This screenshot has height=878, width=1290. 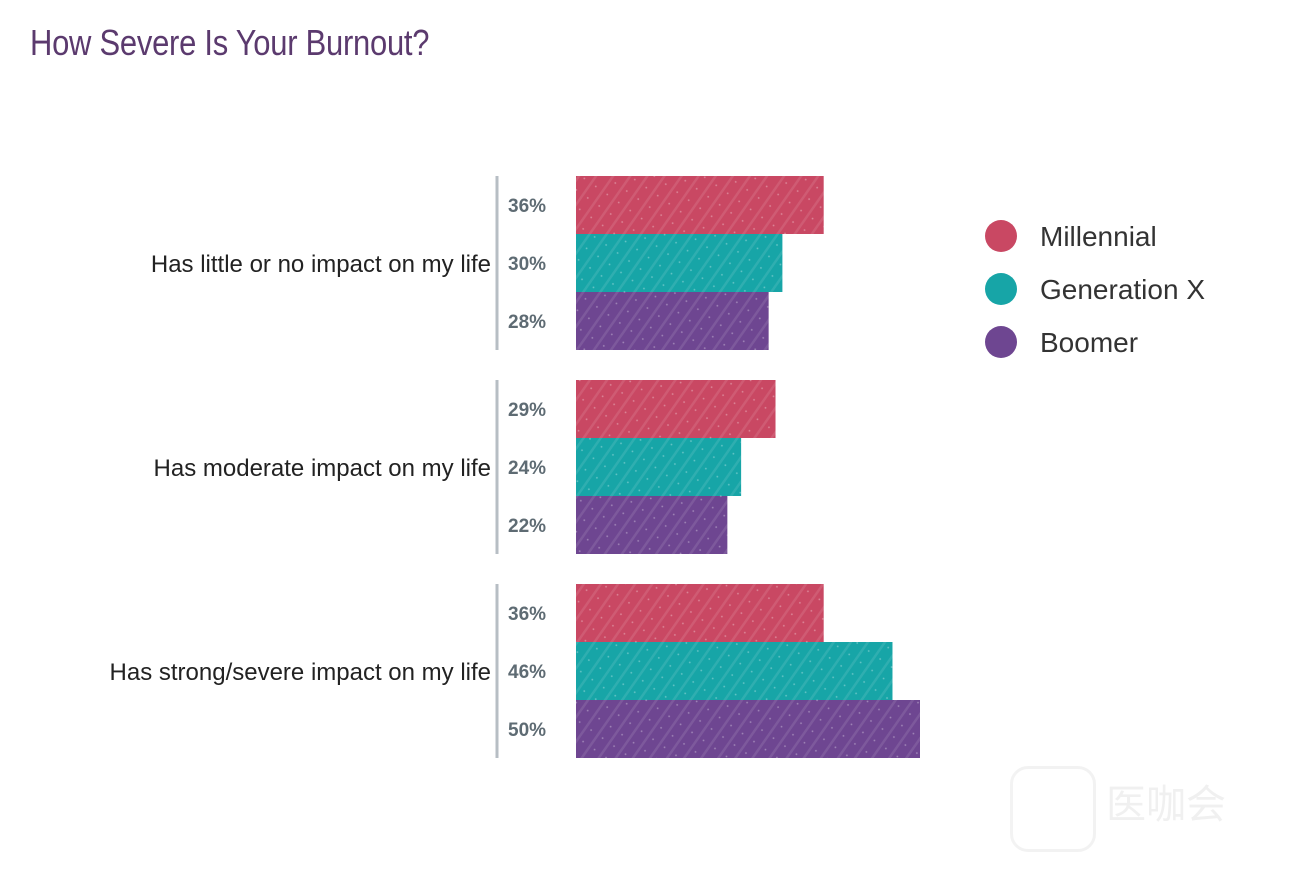 I want to click on value-label: 22%, so click(x=527, y=526).